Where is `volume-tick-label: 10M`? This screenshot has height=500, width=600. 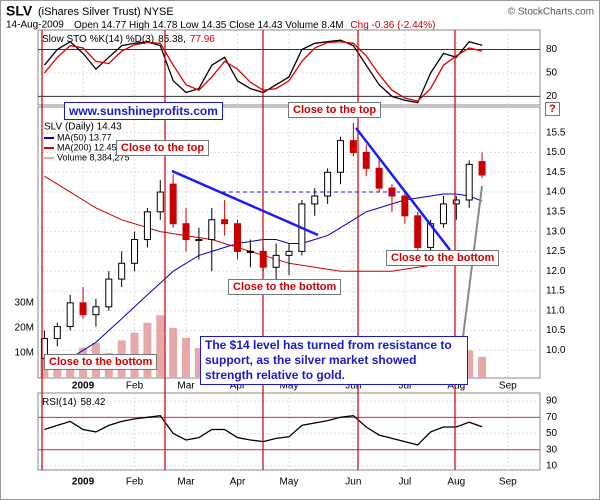
volume-tick-label: 10M is located at coordinates (24, 353).